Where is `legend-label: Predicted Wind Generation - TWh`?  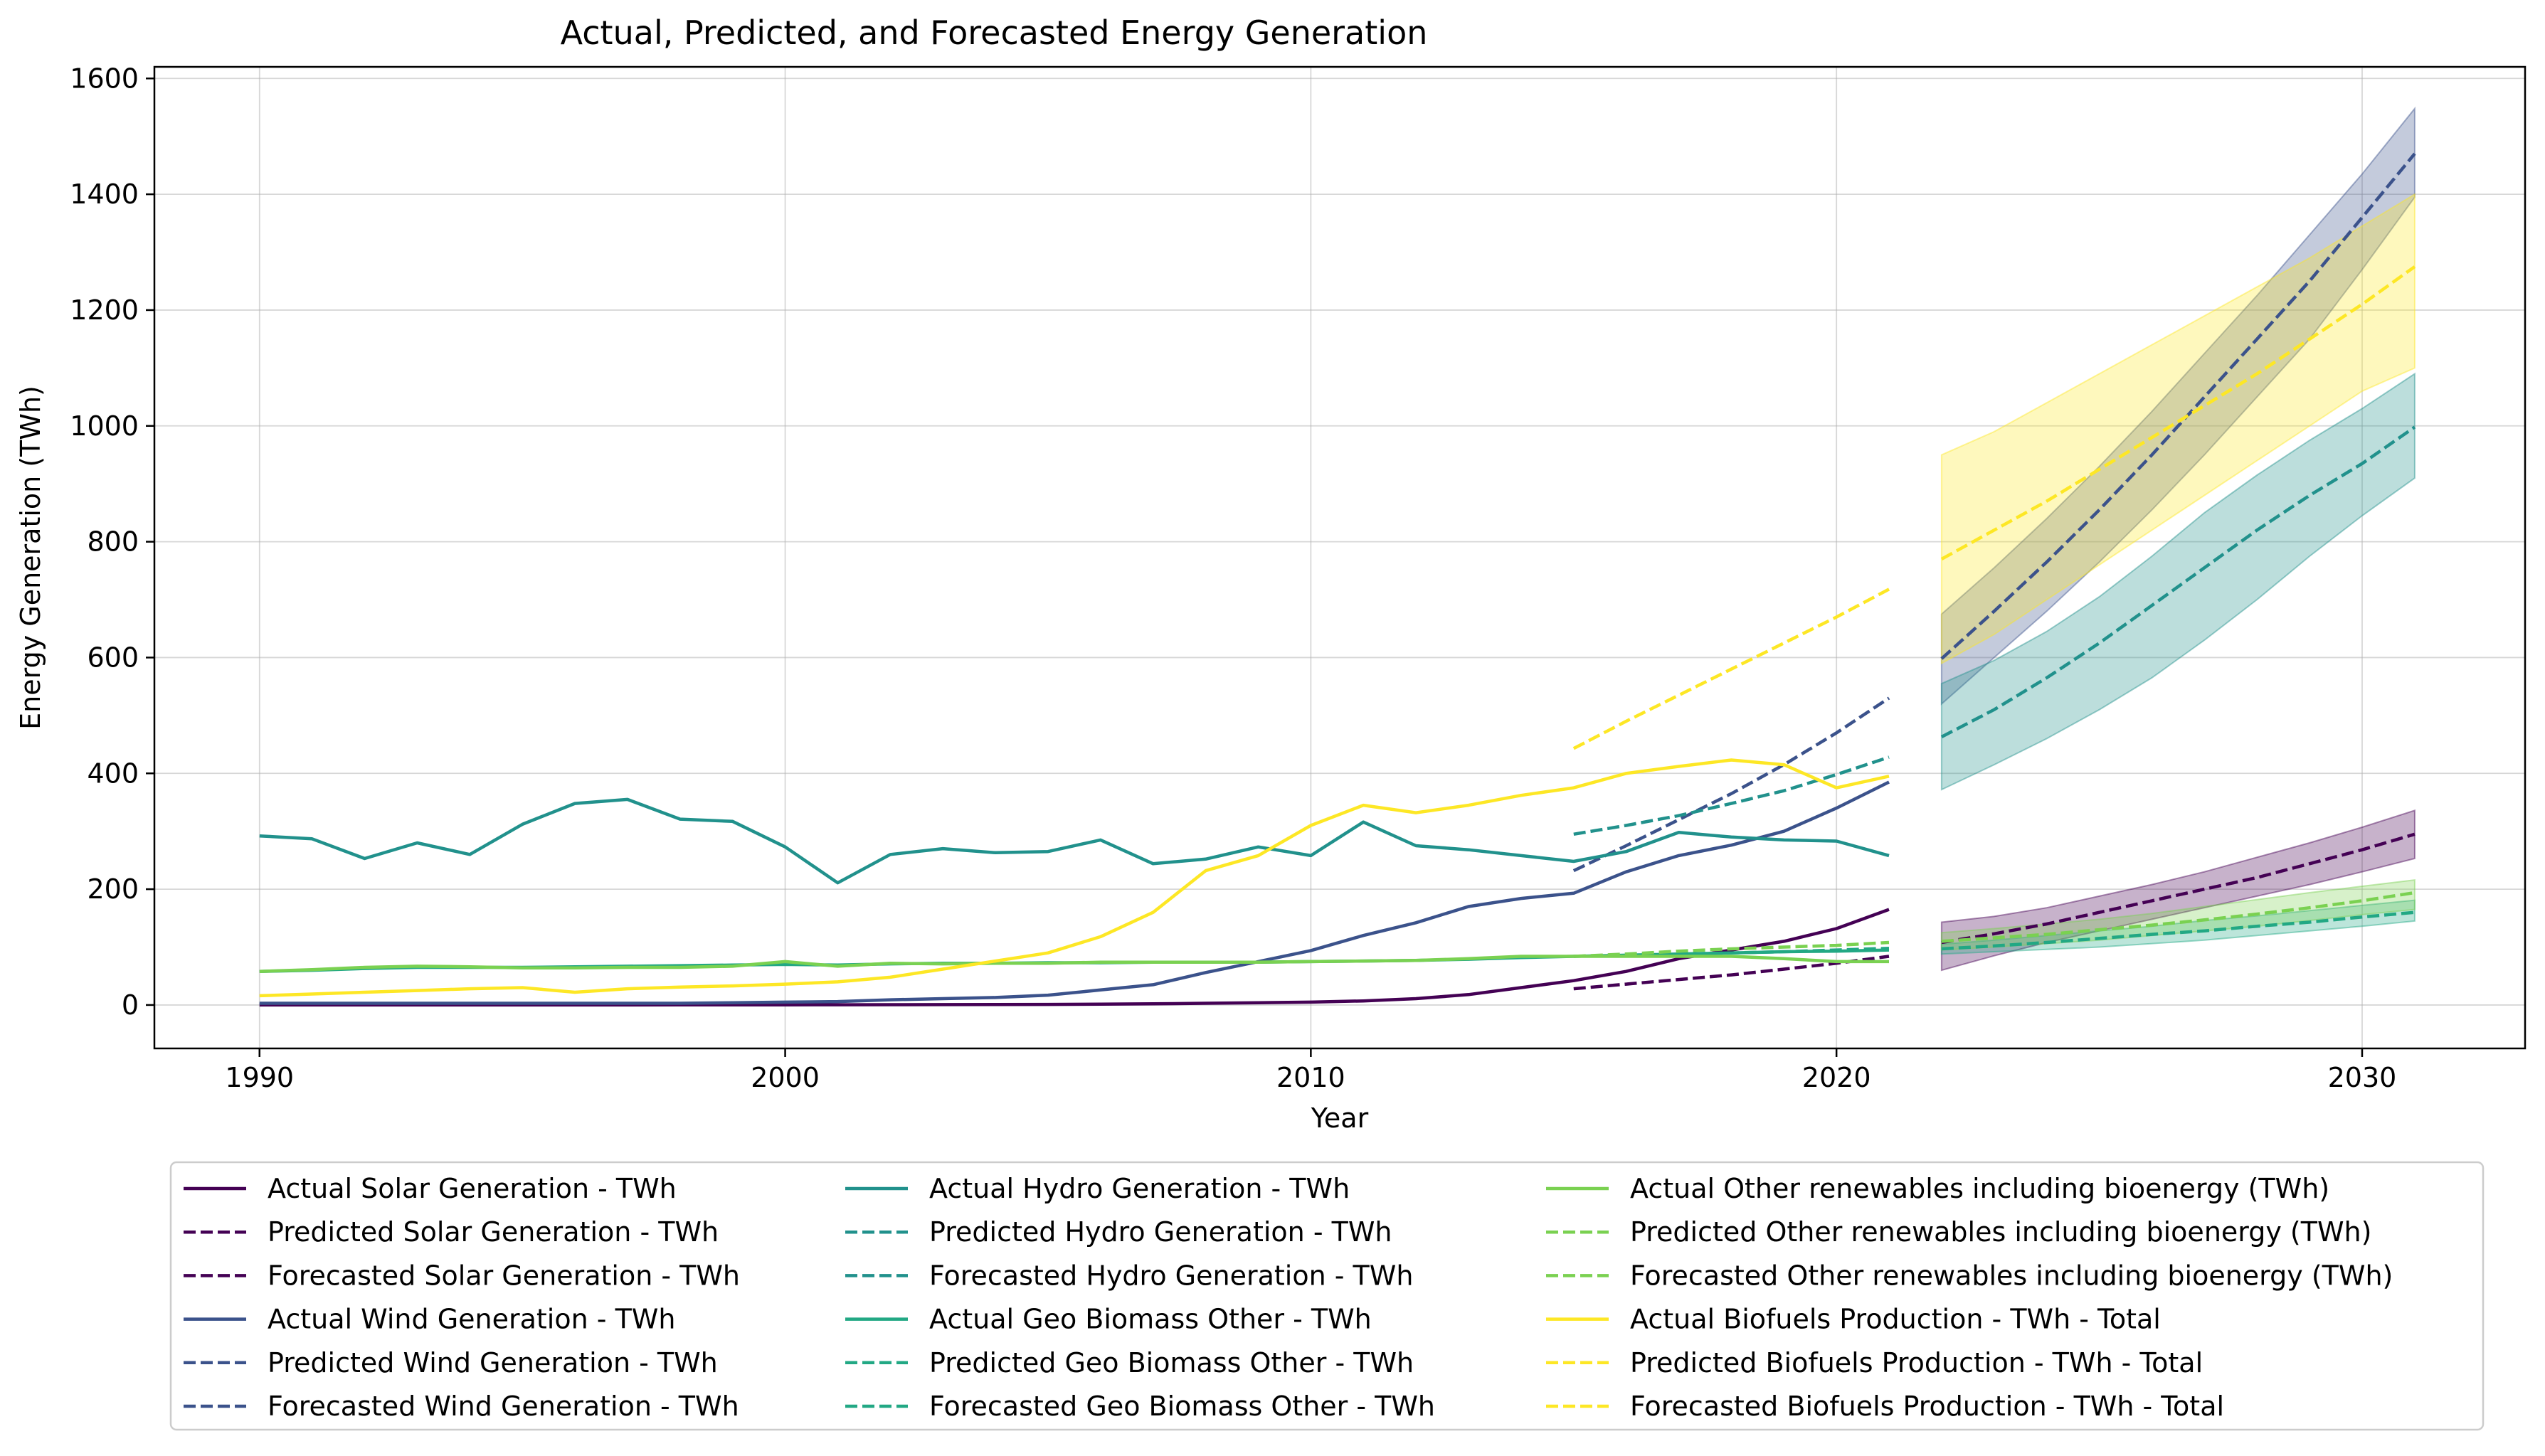 legend-label: Predicted Wind Generation - TWh is located at coordinates (493, 1362).